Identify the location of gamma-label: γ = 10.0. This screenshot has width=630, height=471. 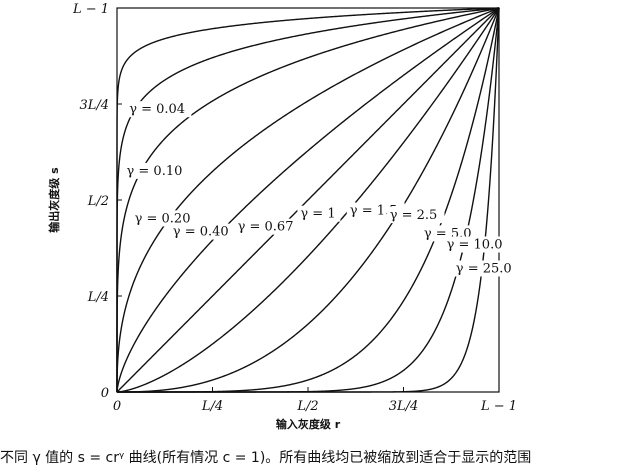
(475, 245).